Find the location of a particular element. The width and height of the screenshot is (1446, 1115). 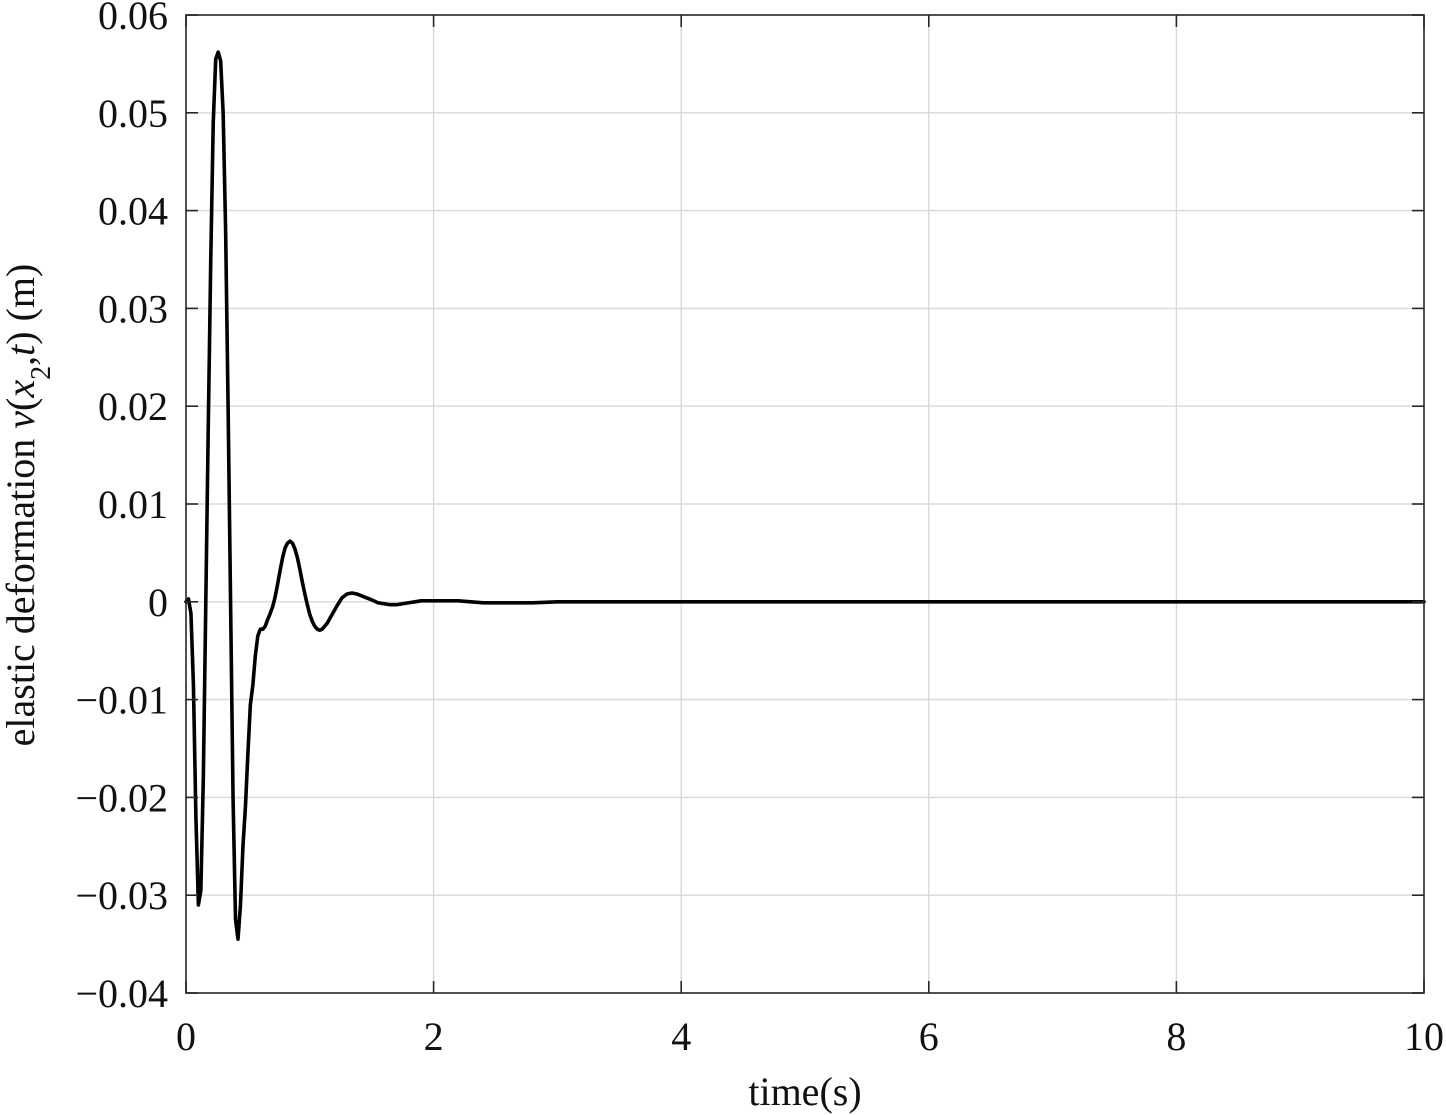

x-tick-label: 0 is located at coordinates (186, 1036).